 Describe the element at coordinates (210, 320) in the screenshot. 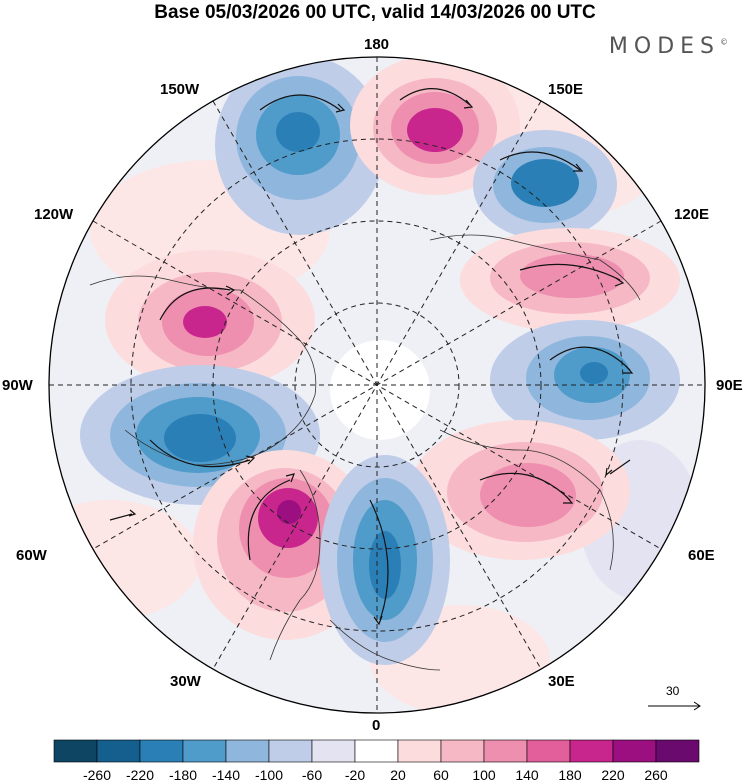

I see `anomaly-pos-105w` at that location.